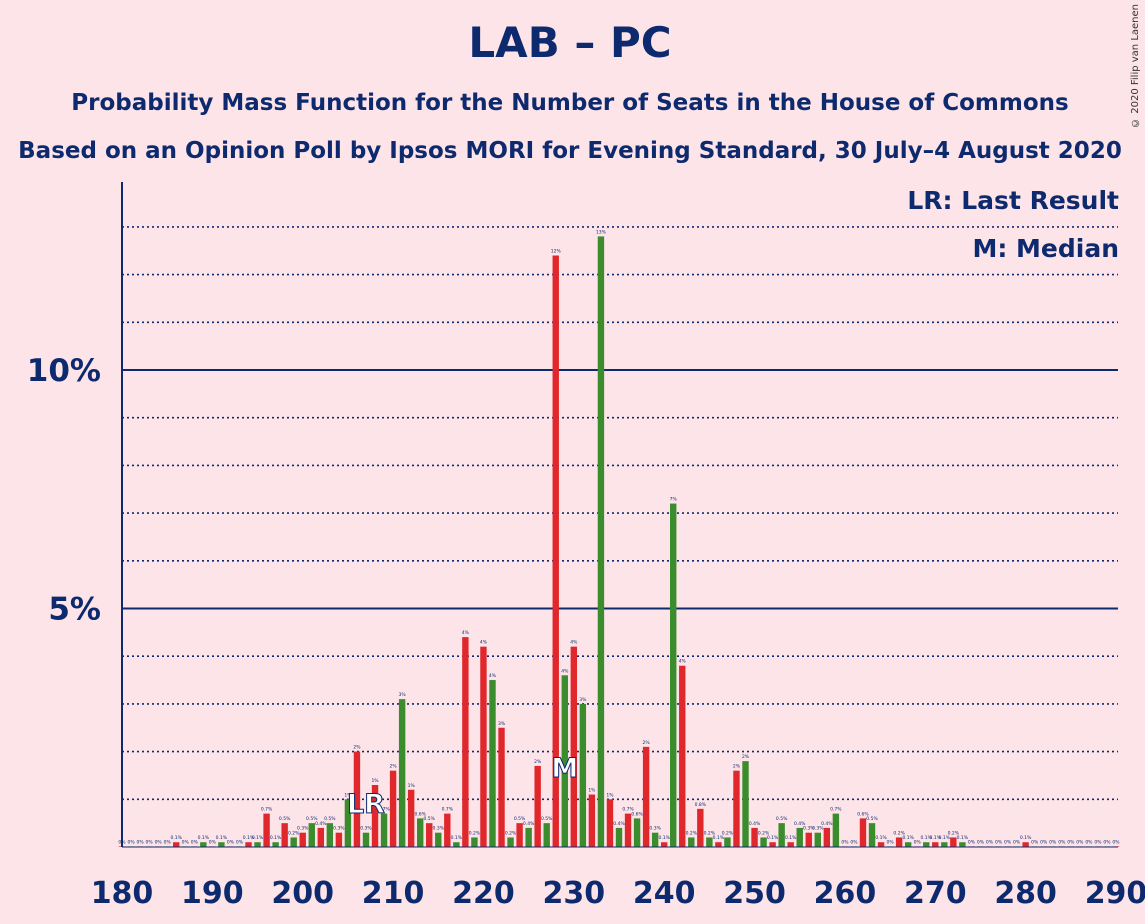  I want to click on x-tick-label: 240, so click(664, 893).